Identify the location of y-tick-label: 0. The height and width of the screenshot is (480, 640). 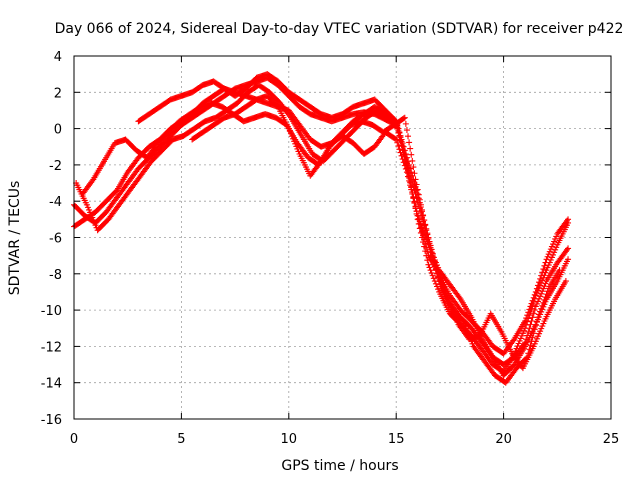
(58, 130).